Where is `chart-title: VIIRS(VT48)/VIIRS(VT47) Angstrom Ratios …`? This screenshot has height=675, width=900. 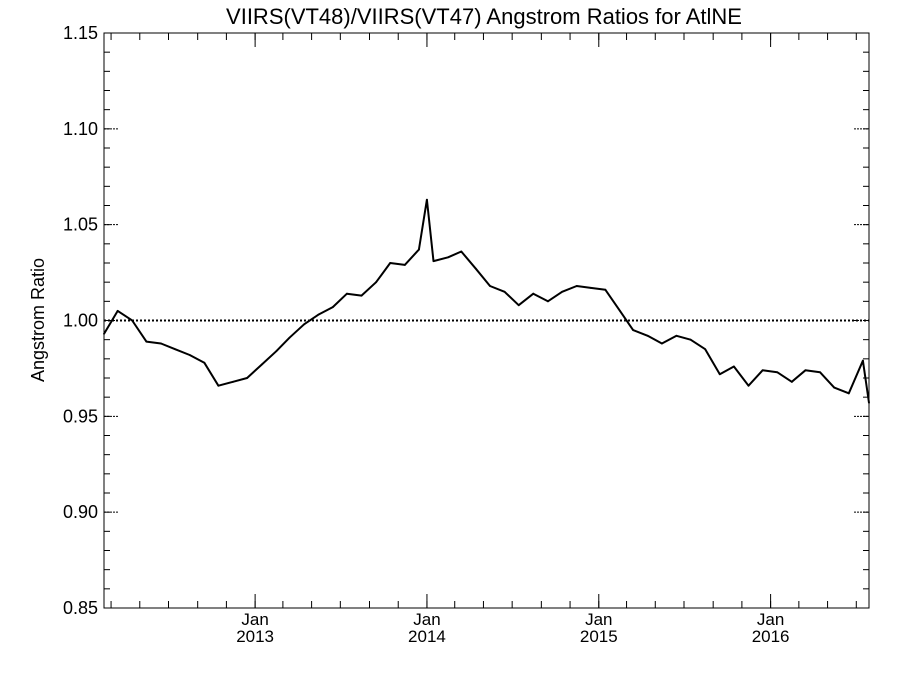 chart-title: VIIRS(VT48)/VIIRS(VT47) Angstrom Ratios … is located at coordinates (484, 16).